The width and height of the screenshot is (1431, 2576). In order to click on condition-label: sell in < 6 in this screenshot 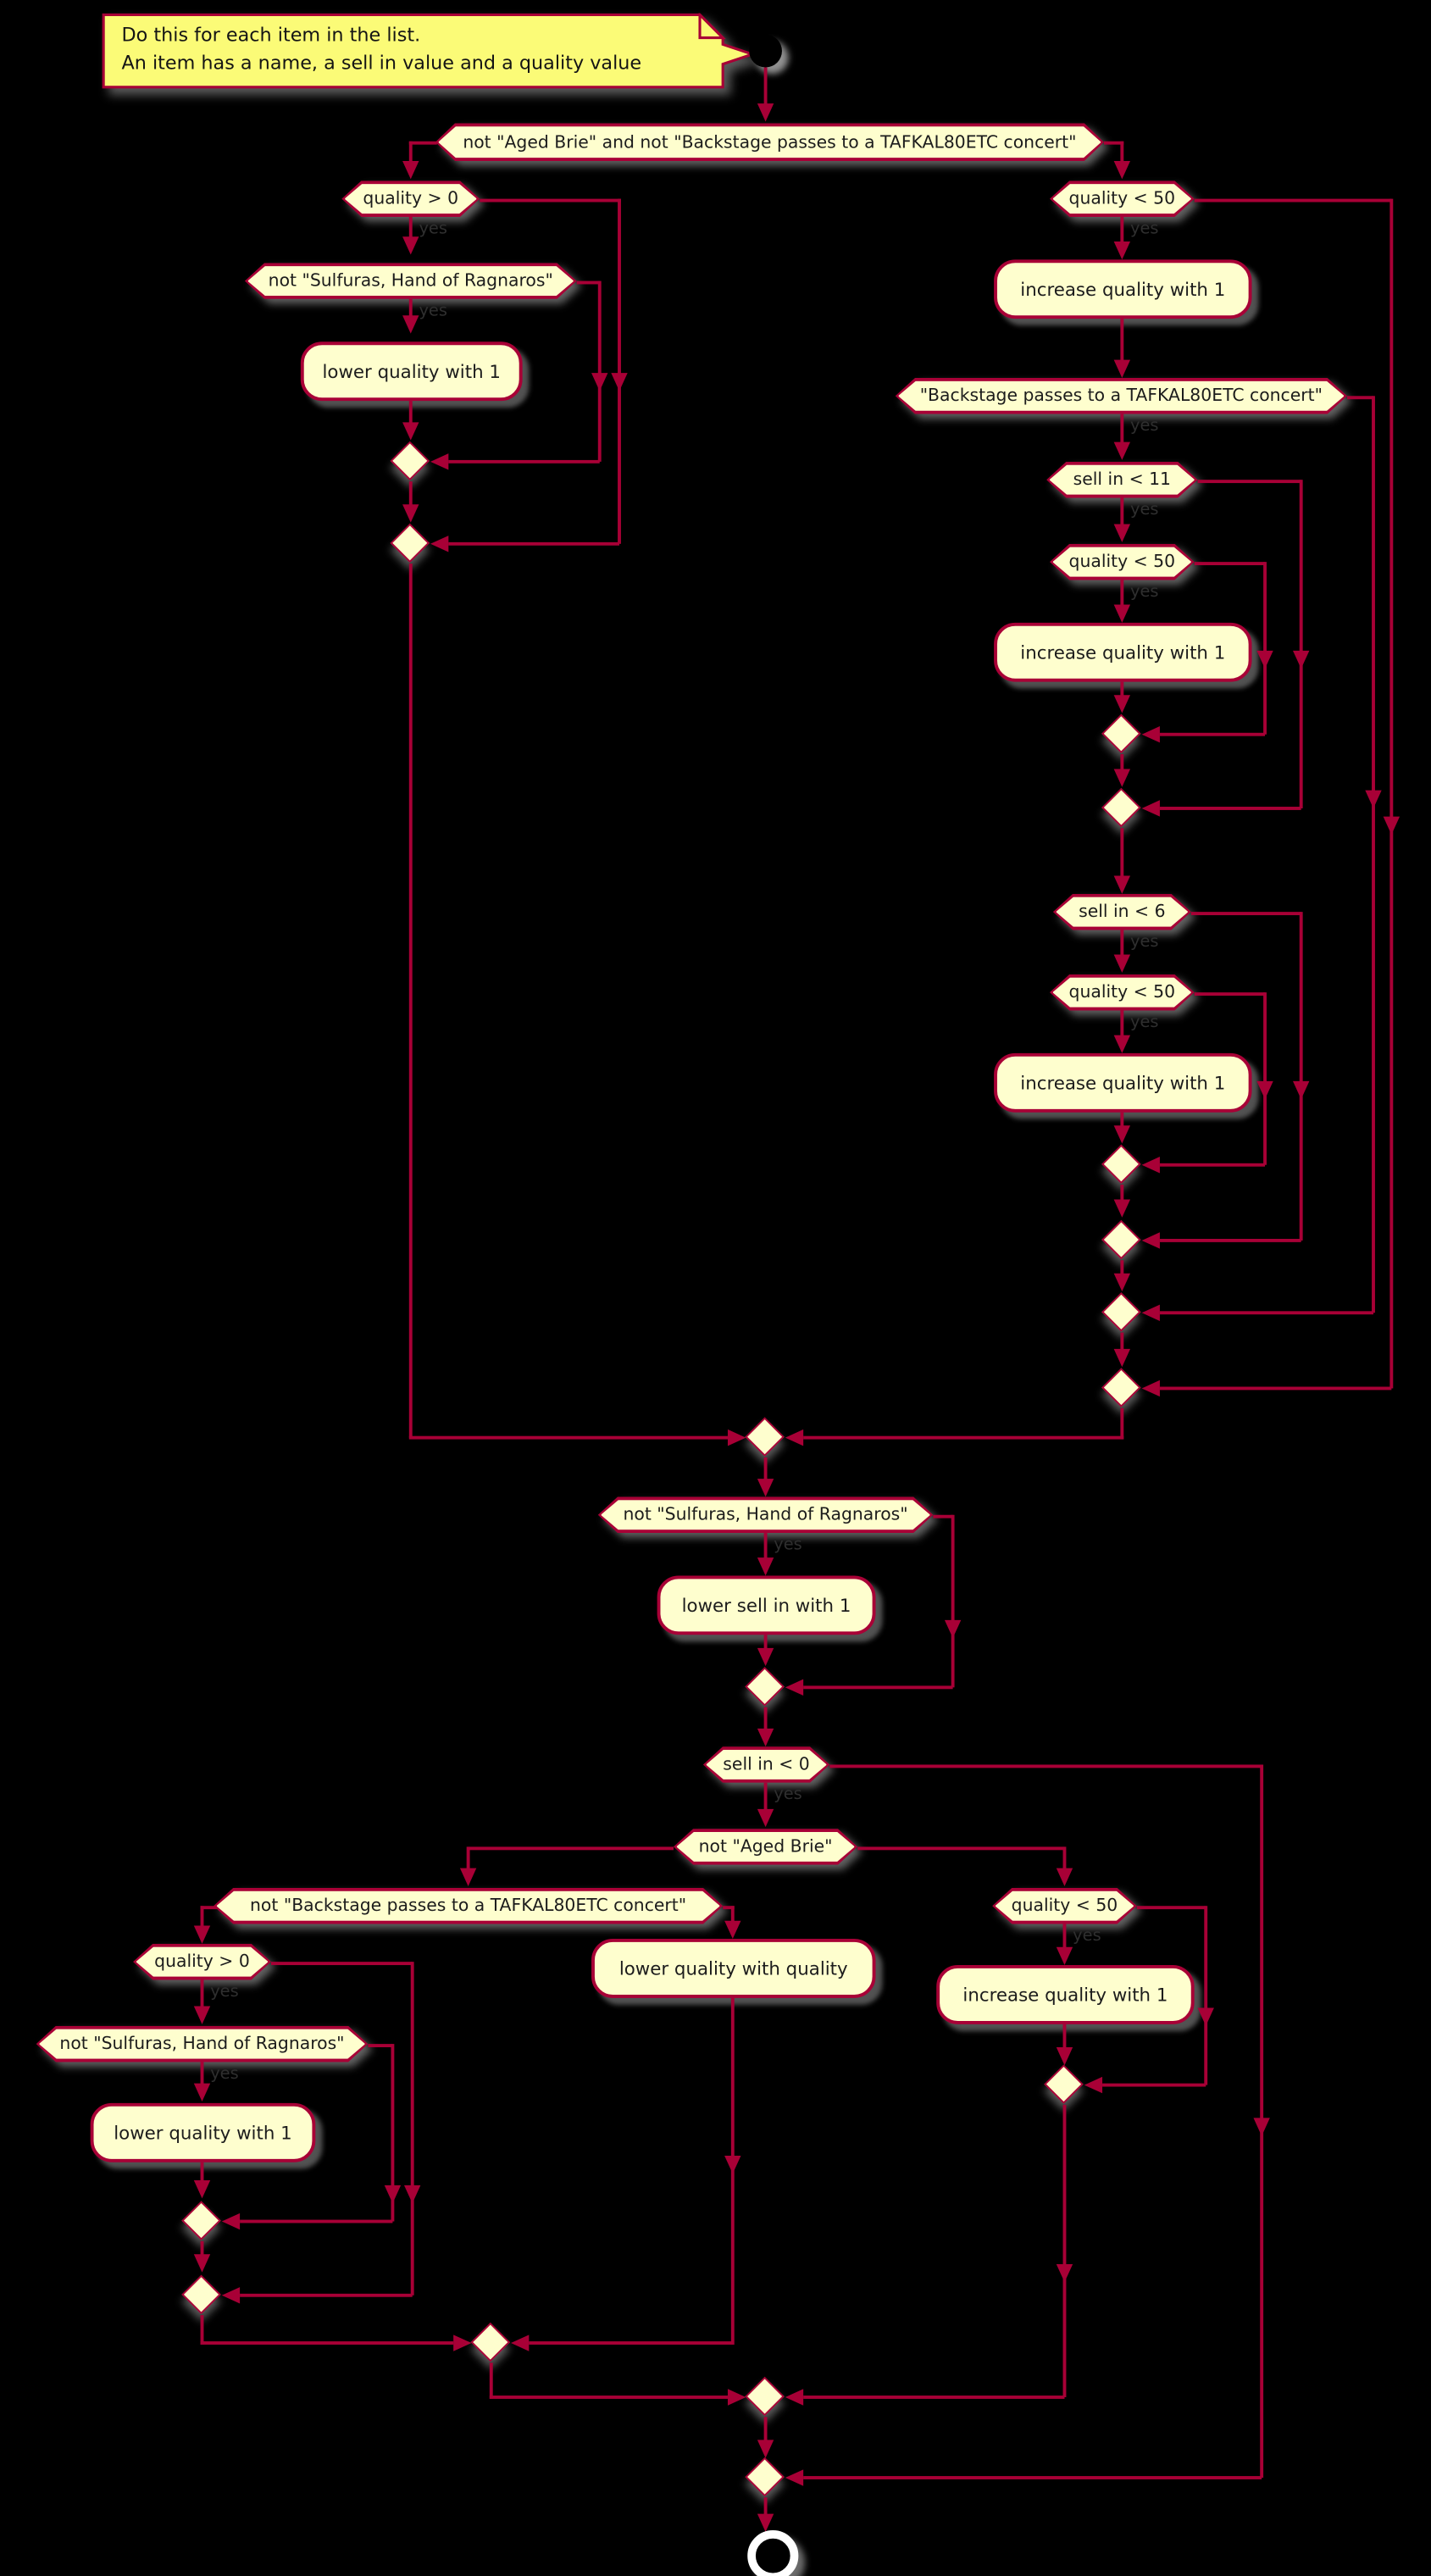, I will do `click(1122, 912)`.